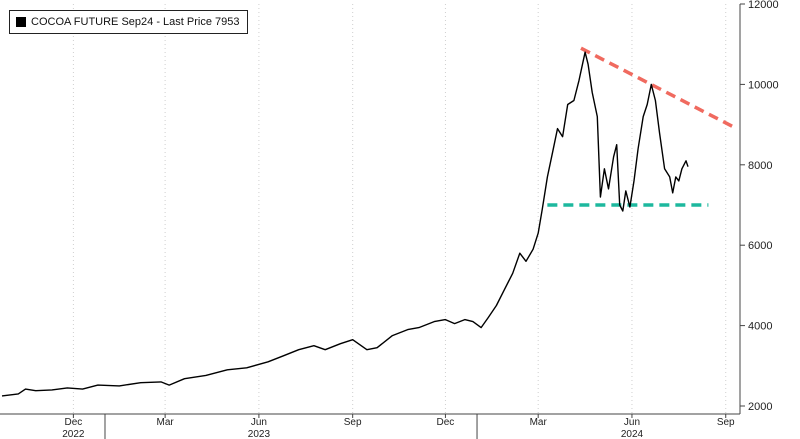 This screenshot has width=800, height=439. I want to click on legend-swatch-icon, so click(21, 22).